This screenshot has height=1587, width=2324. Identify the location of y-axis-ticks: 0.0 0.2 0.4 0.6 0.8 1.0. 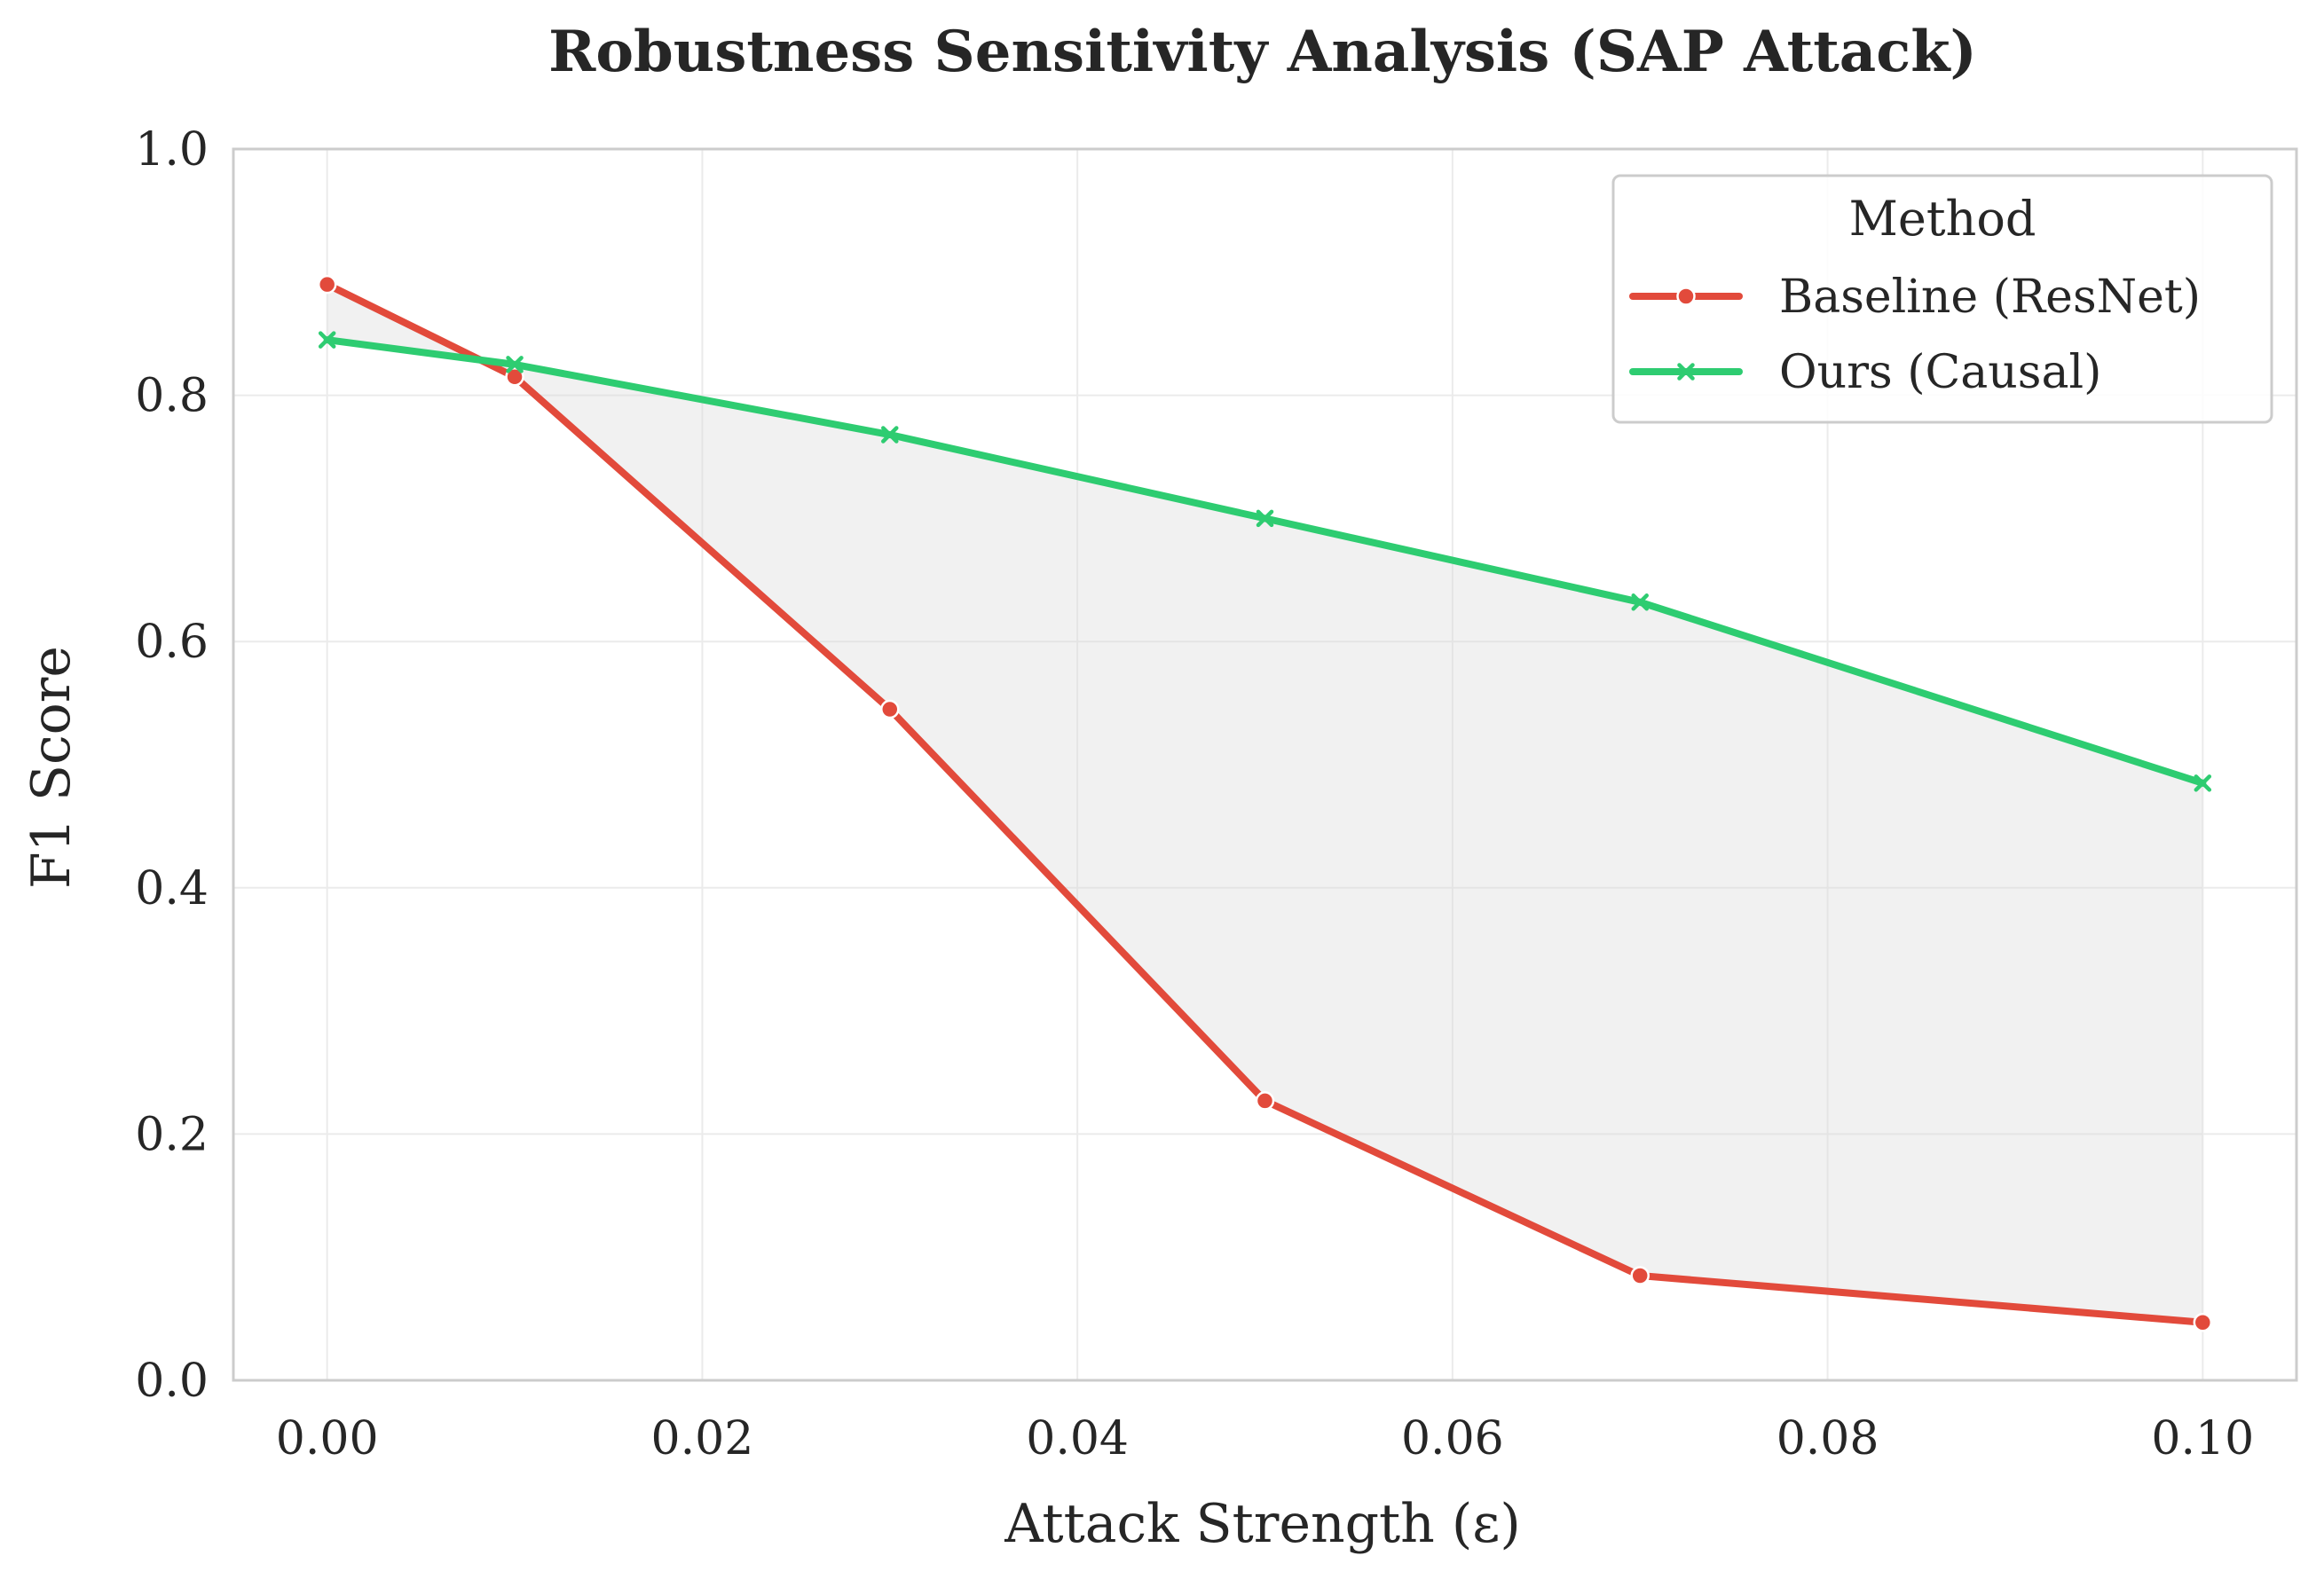
(172, 765).